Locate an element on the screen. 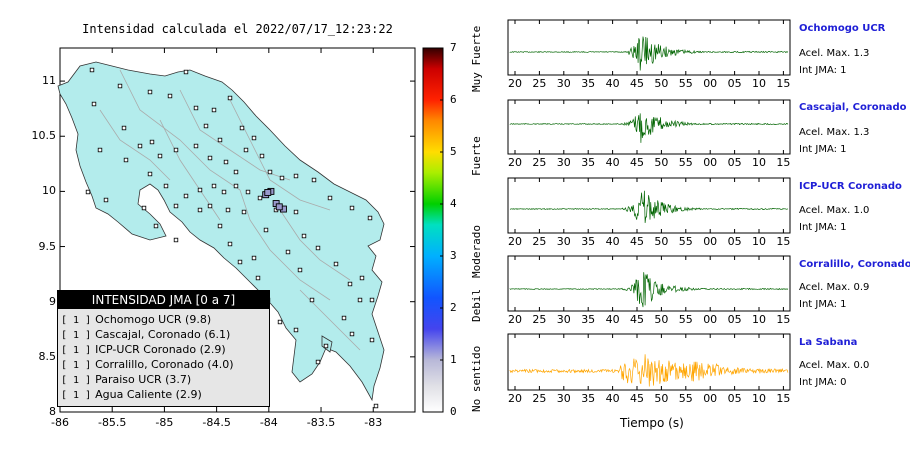 The image size is (910, 460). map-x-tick-label: -84 is located at coordinates (268, 422).